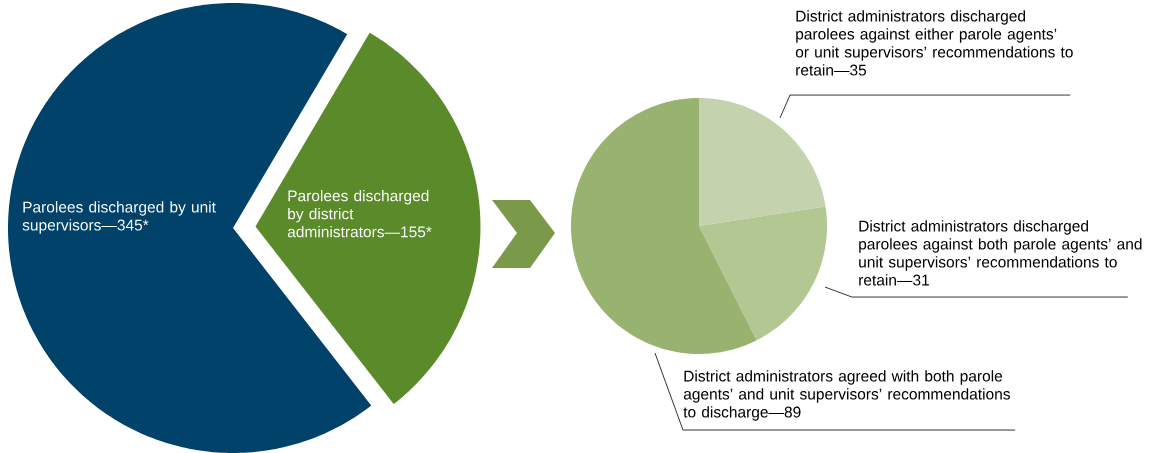  Describe the element at coordinates (1000, 253) in the screenshot. I see `slice-label: District administrators discharged parolees against both parole agents’ and unit supervisors’ recommendations to retain—31` at that location.